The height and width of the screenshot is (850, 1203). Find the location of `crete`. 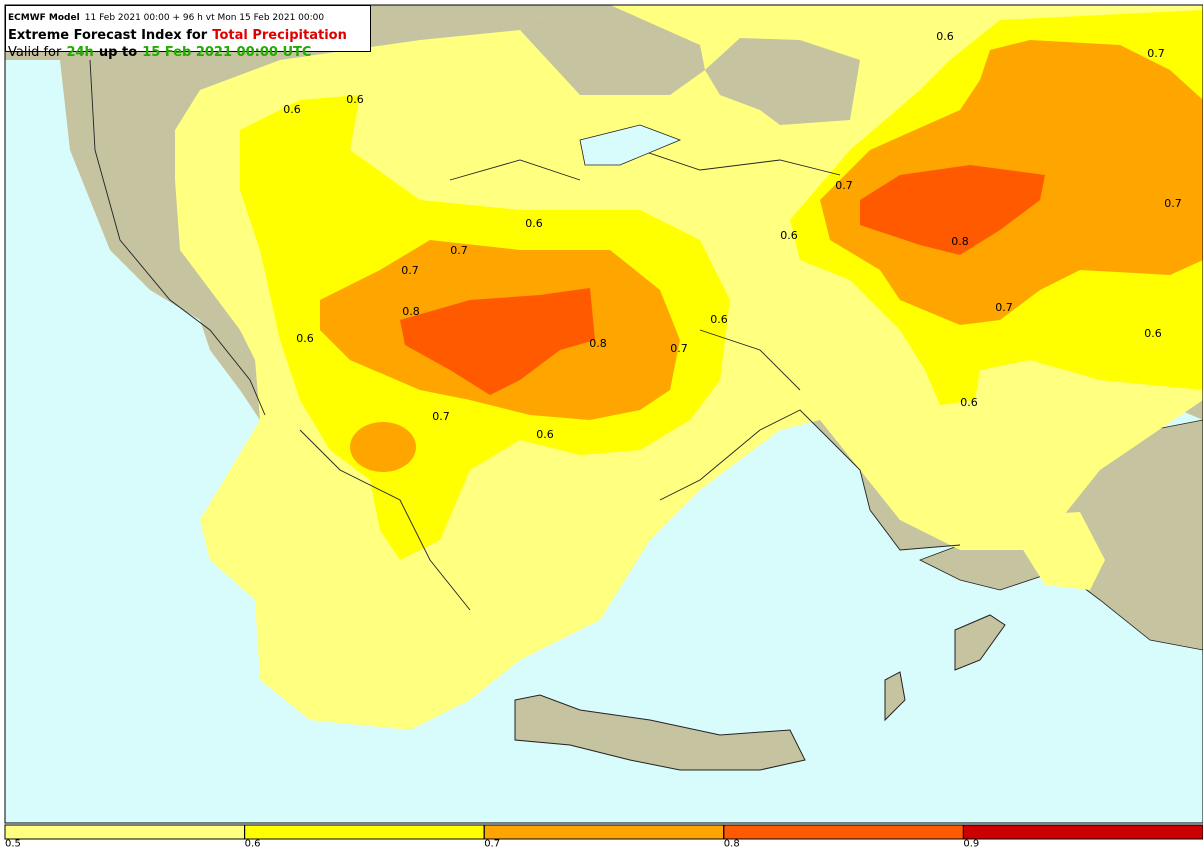

crete is located at coordinates (660, 732).